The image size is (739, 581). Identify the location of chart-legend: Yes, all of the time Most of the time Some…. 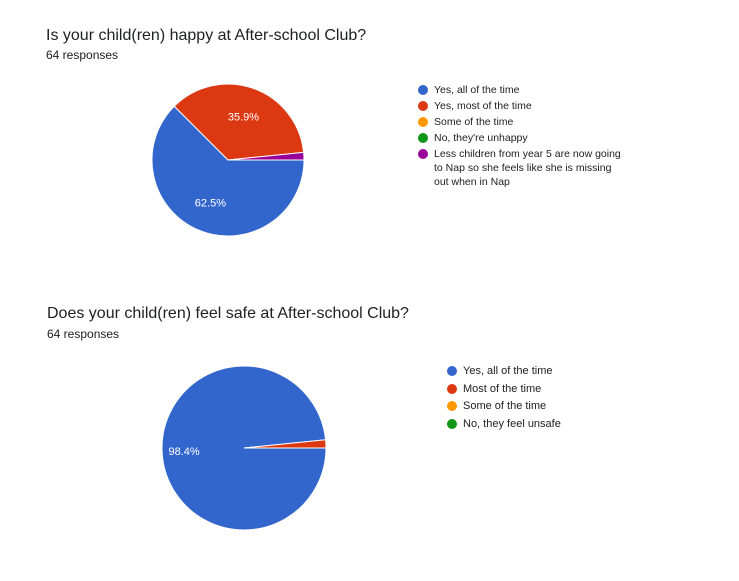
(547, 399).